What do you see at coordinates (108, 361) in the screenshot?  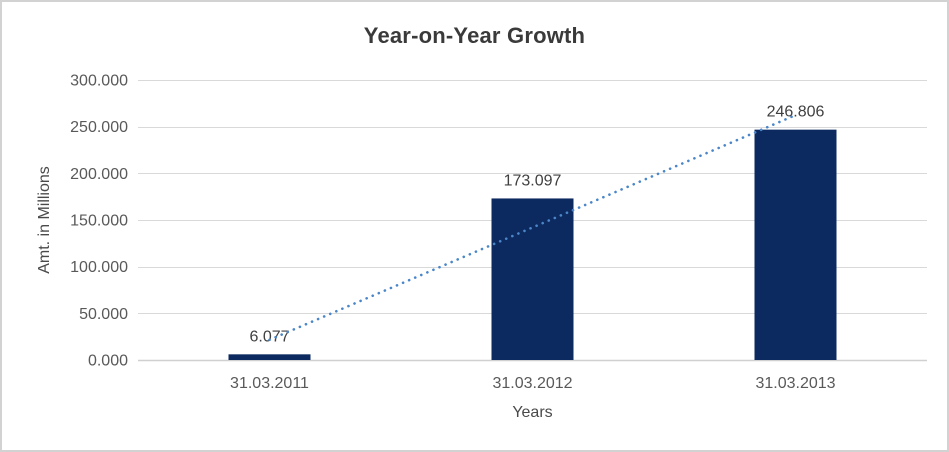 I see `y-tick-label: 0.000` at bounding box center [108, 361].